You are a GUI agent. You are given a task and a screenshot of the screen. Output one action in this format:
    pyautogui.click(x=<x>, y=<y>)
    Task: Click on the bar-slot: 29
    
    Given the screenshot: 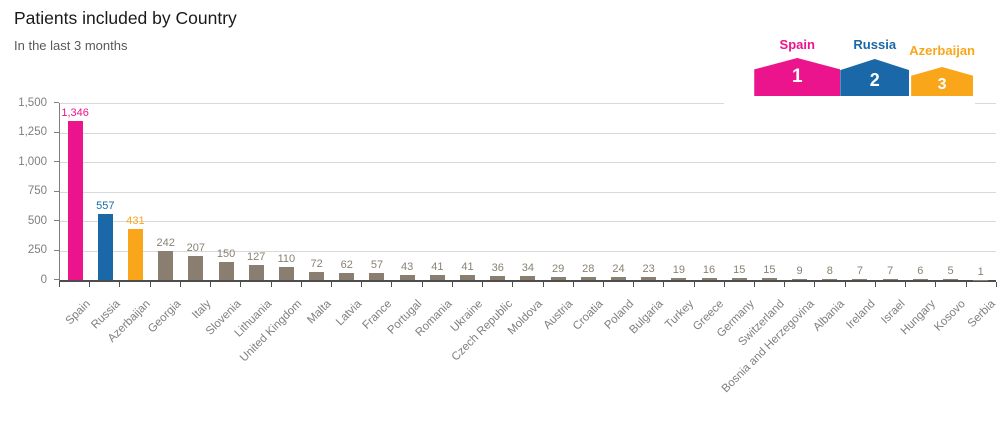 What is the action you would take?
    pyautogui.click(x=558, y=191)
    